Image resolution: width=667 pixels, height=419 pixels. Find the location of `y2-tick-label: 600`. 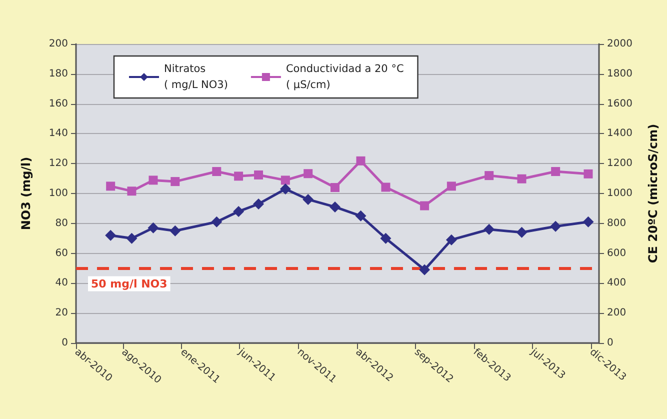

y2-tick-label: 600 is located at coordinates (616, 253).